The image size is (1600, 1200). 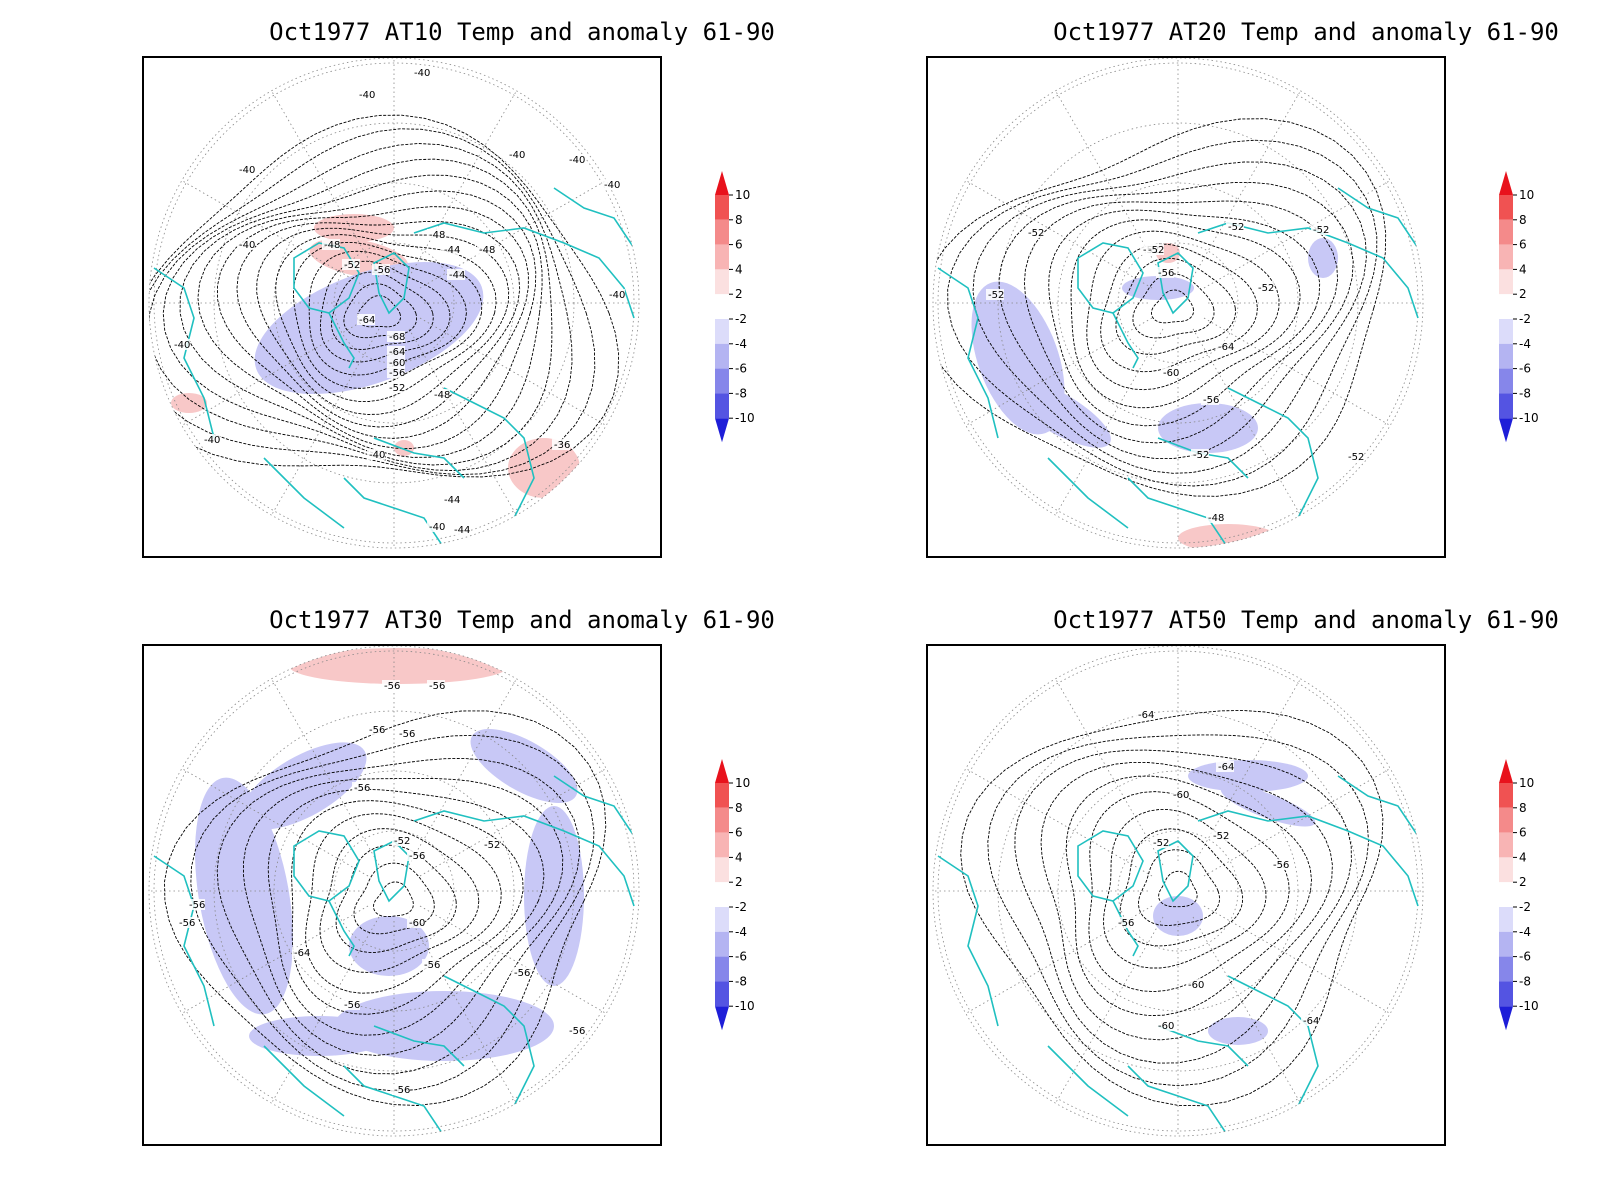 What do you see at coordinates (1523, 857) in the screenshot?
I see `colorbar-tick-label: 4` at bounding box center [1523, 857].